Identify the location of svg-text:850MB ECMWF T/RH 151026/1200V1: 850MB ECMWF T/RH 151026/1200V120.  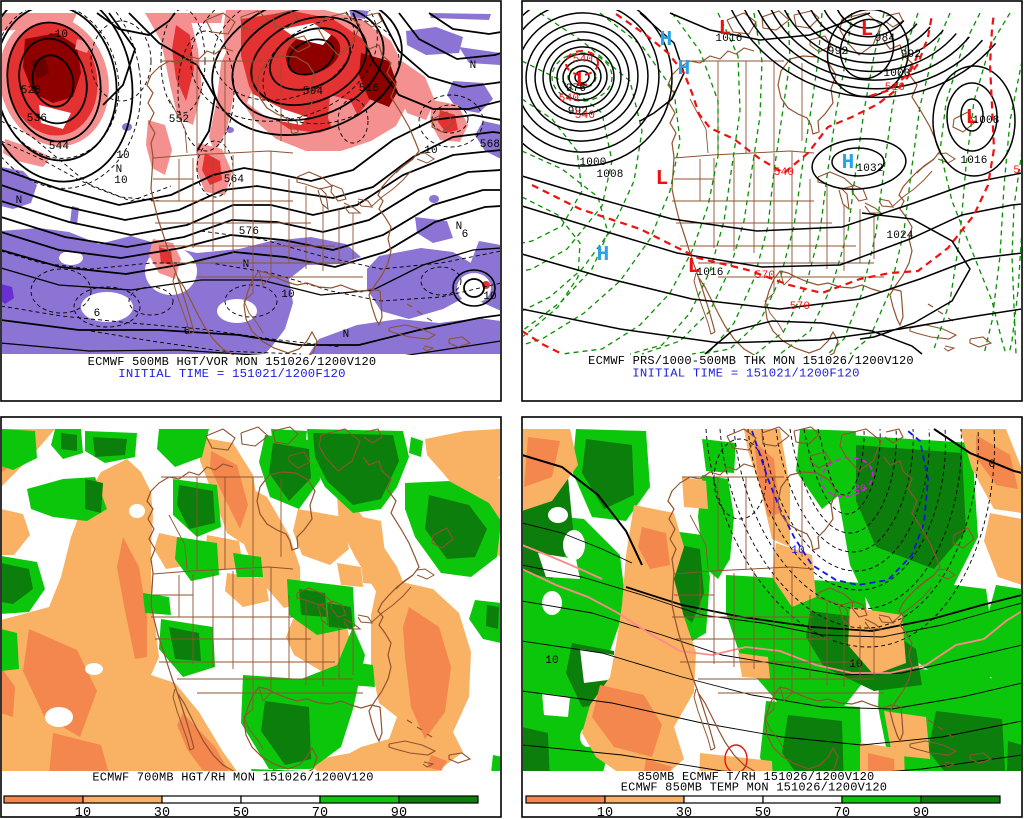
(756, 777).